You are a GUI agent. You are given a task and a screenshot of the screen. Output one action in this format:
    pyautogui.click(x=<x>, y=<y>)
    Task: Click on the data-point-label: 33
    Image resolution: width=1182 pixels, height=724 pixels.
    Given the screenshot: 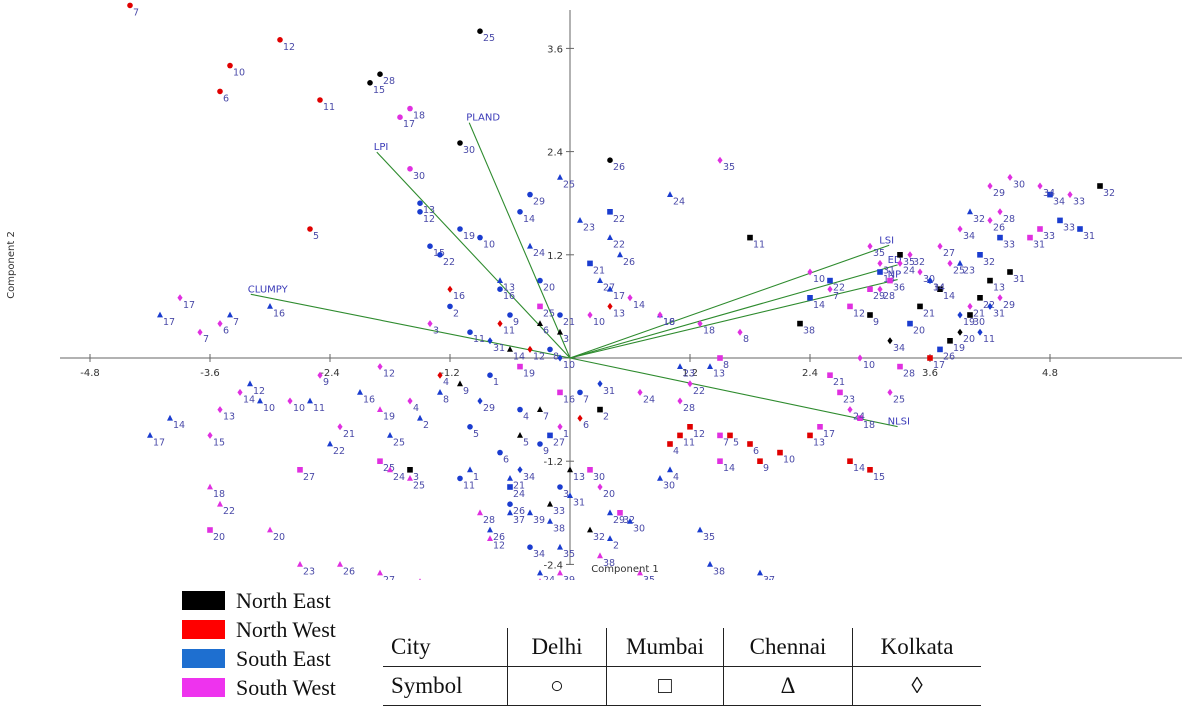 What is the action you would take?
    pyautogui.click(x=1049, y=236)
    